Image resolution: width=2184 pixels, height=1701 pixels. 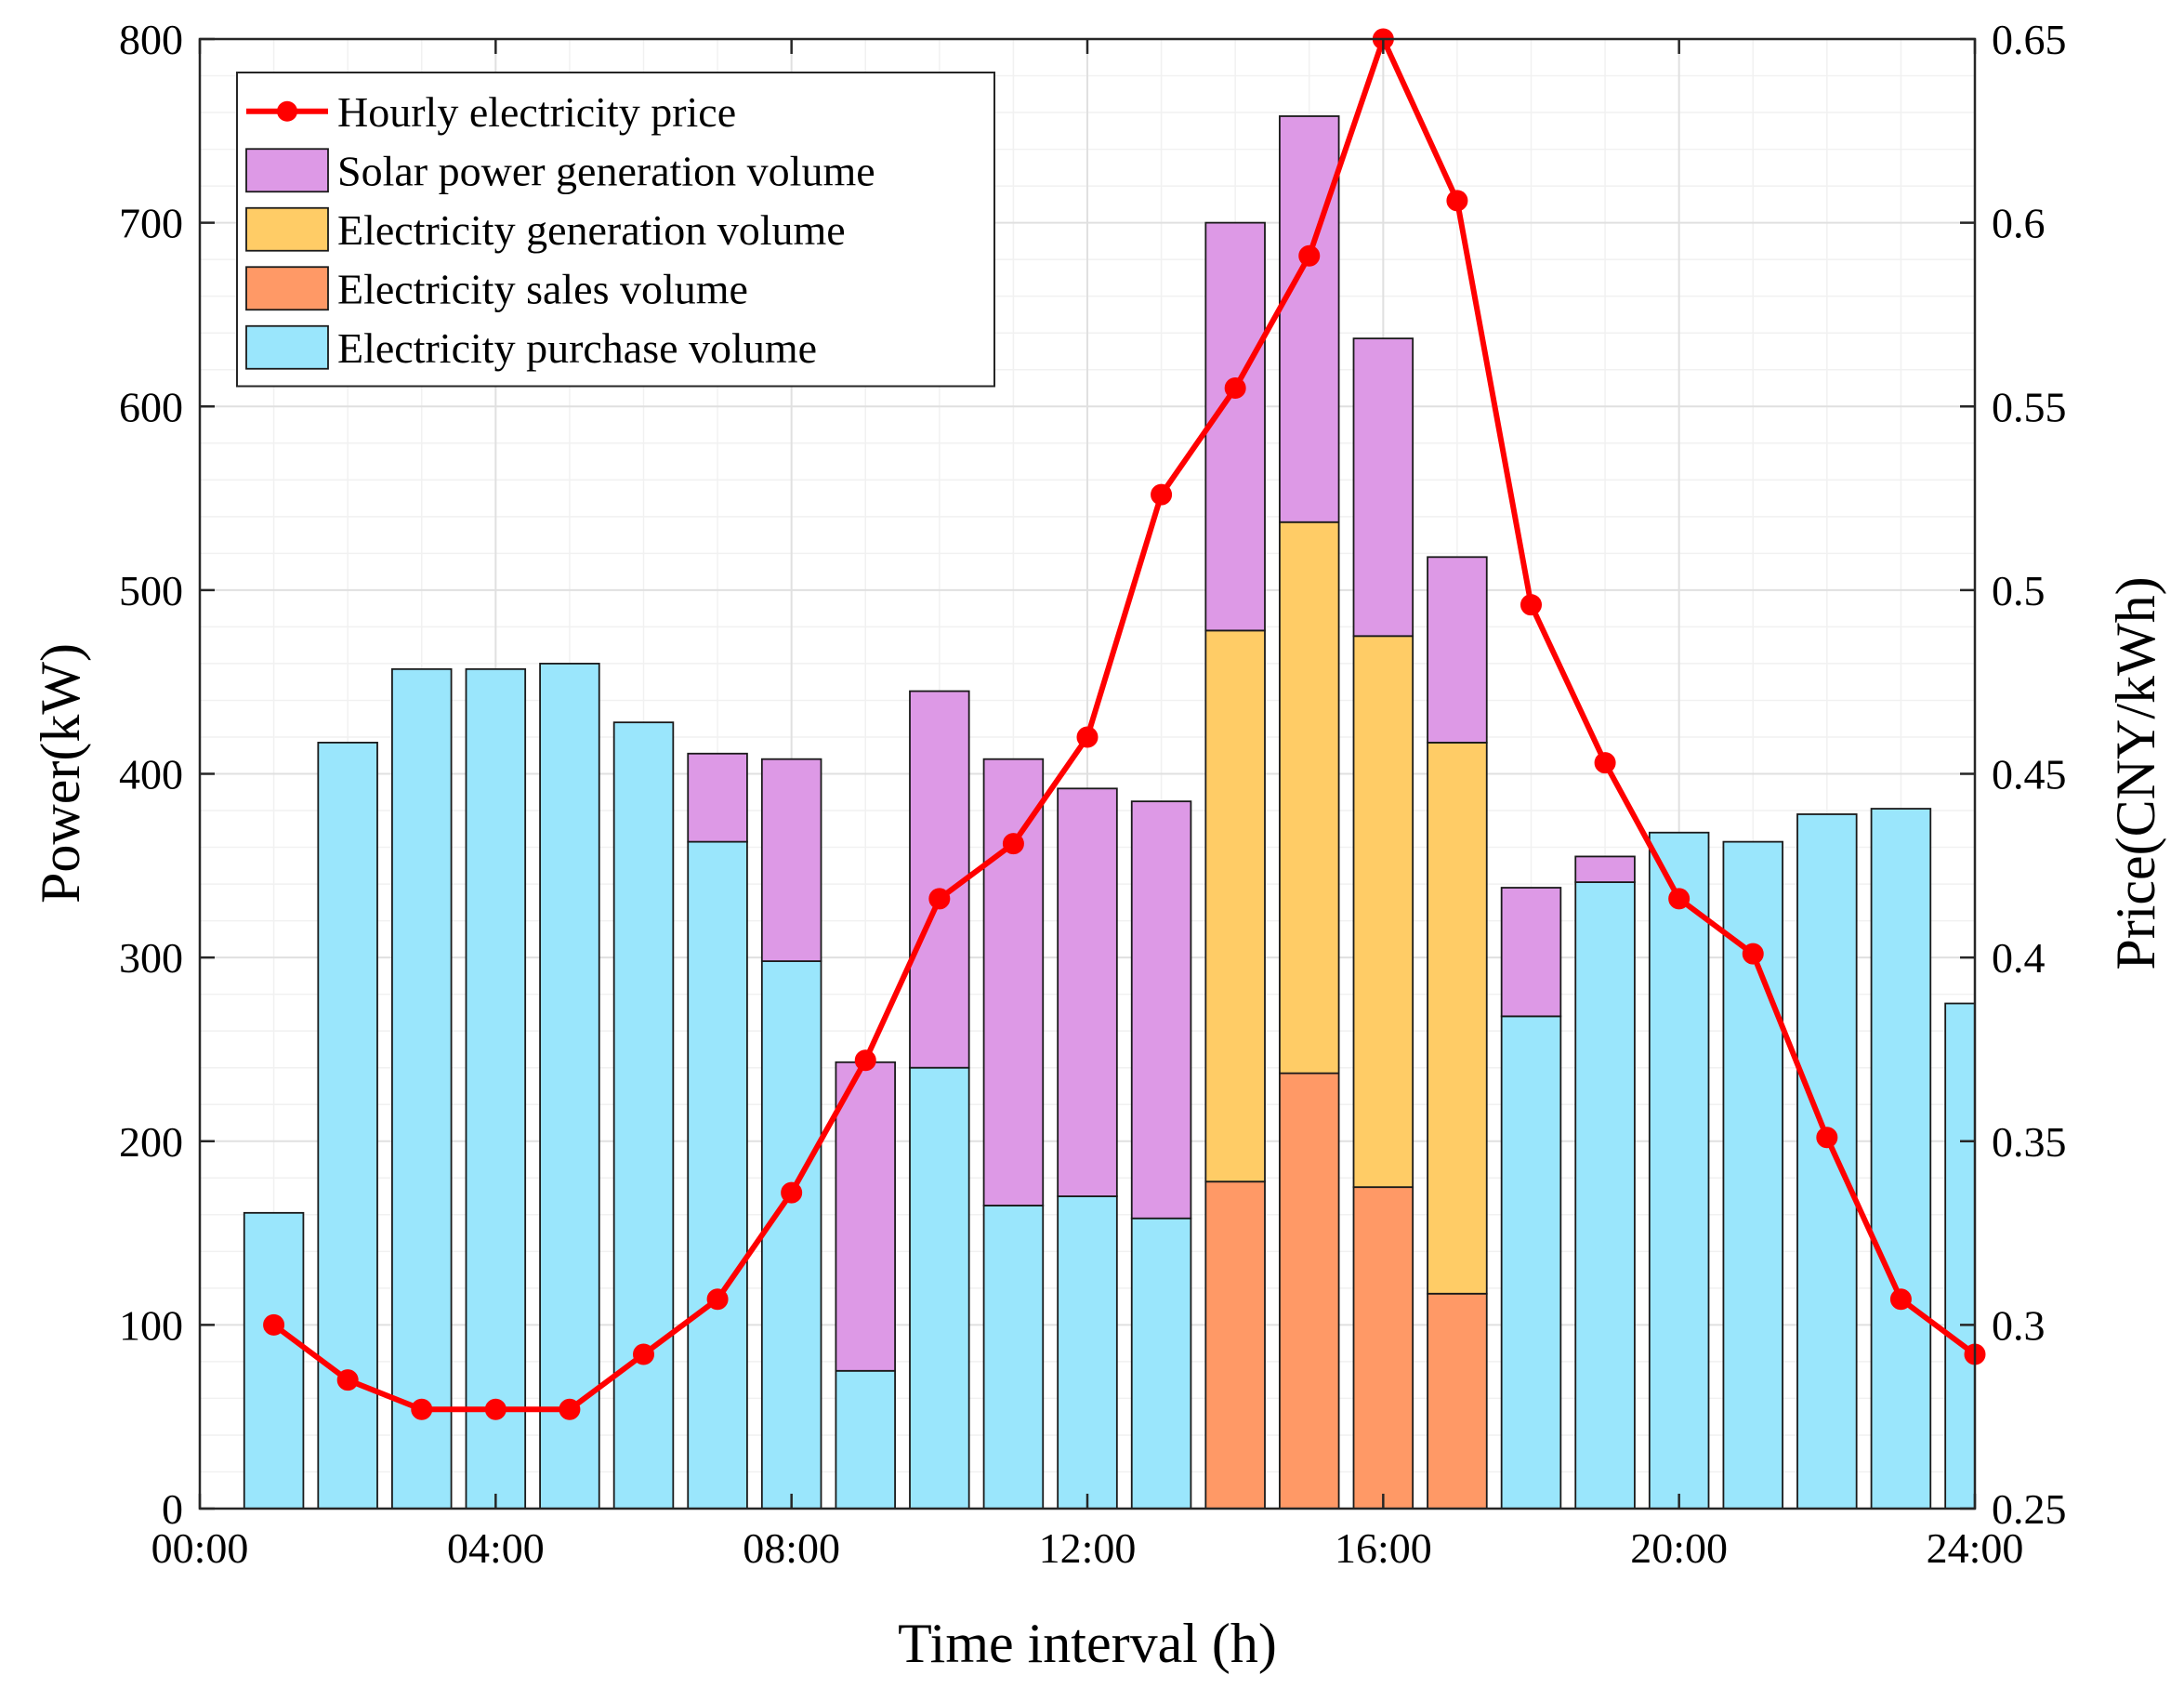 I want to click on left-y-axis-label: Power(kW), so click(x=60, y=773).